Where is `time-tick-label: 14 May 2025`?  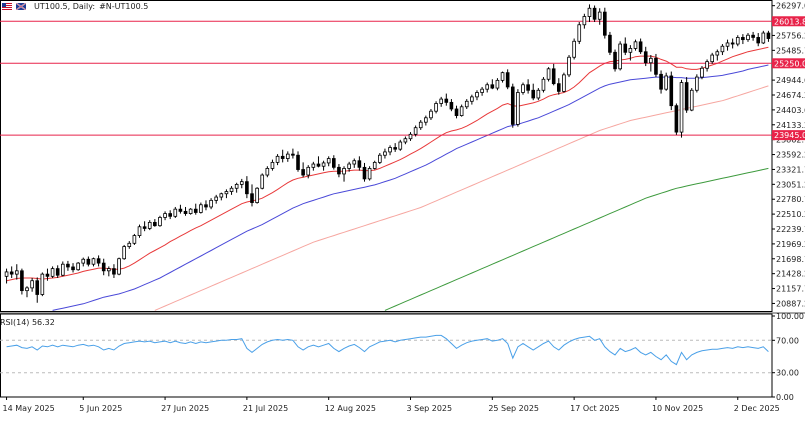
time-tick-label: 14 May 2025 is located at coordinates (29, 408).